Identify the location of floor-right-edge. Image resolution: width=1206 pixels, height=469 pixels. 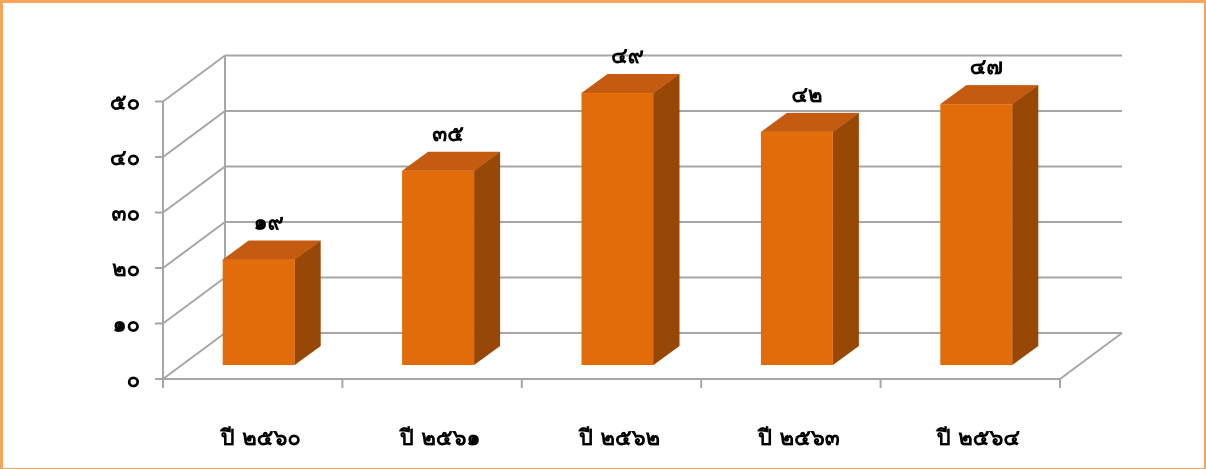
(1091, 356).